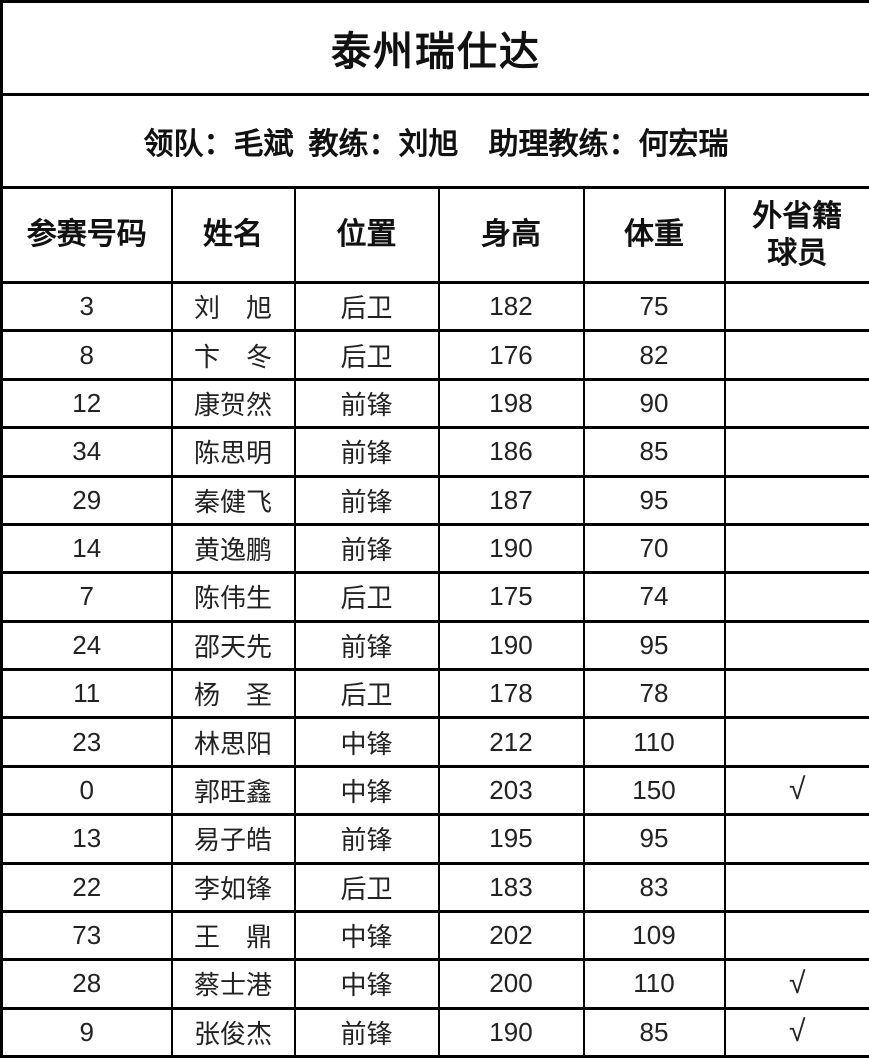  Describe the element at coordinates (511, 984) in the screenshot. I see `cell-height: 200` at that location.